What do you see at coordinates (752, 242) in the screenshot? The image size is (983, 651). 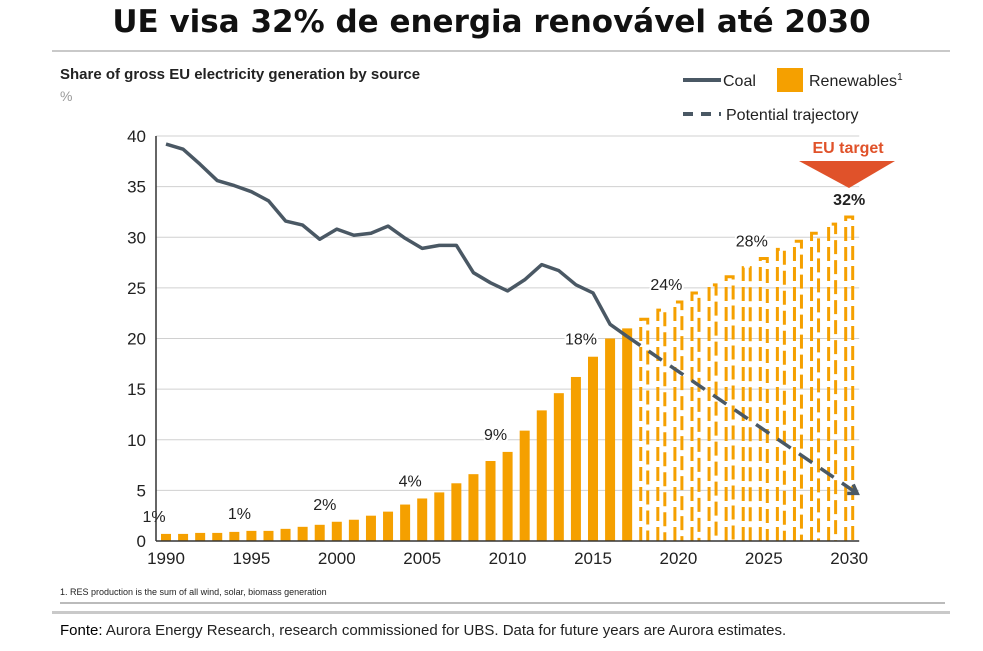 I see `data-label: 28%` at bounding box center [752, 242].